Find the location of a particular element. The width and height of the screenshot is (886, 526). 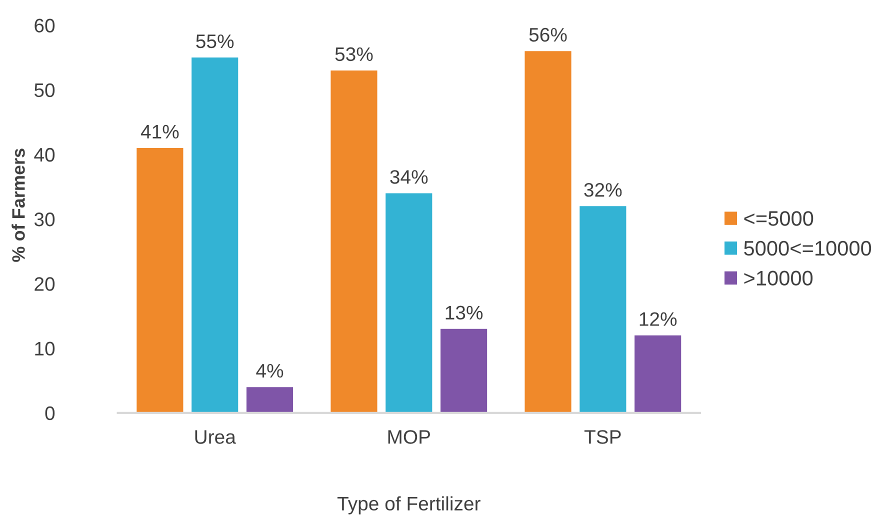

data-label: 56% is located at coordinates (548, 35).